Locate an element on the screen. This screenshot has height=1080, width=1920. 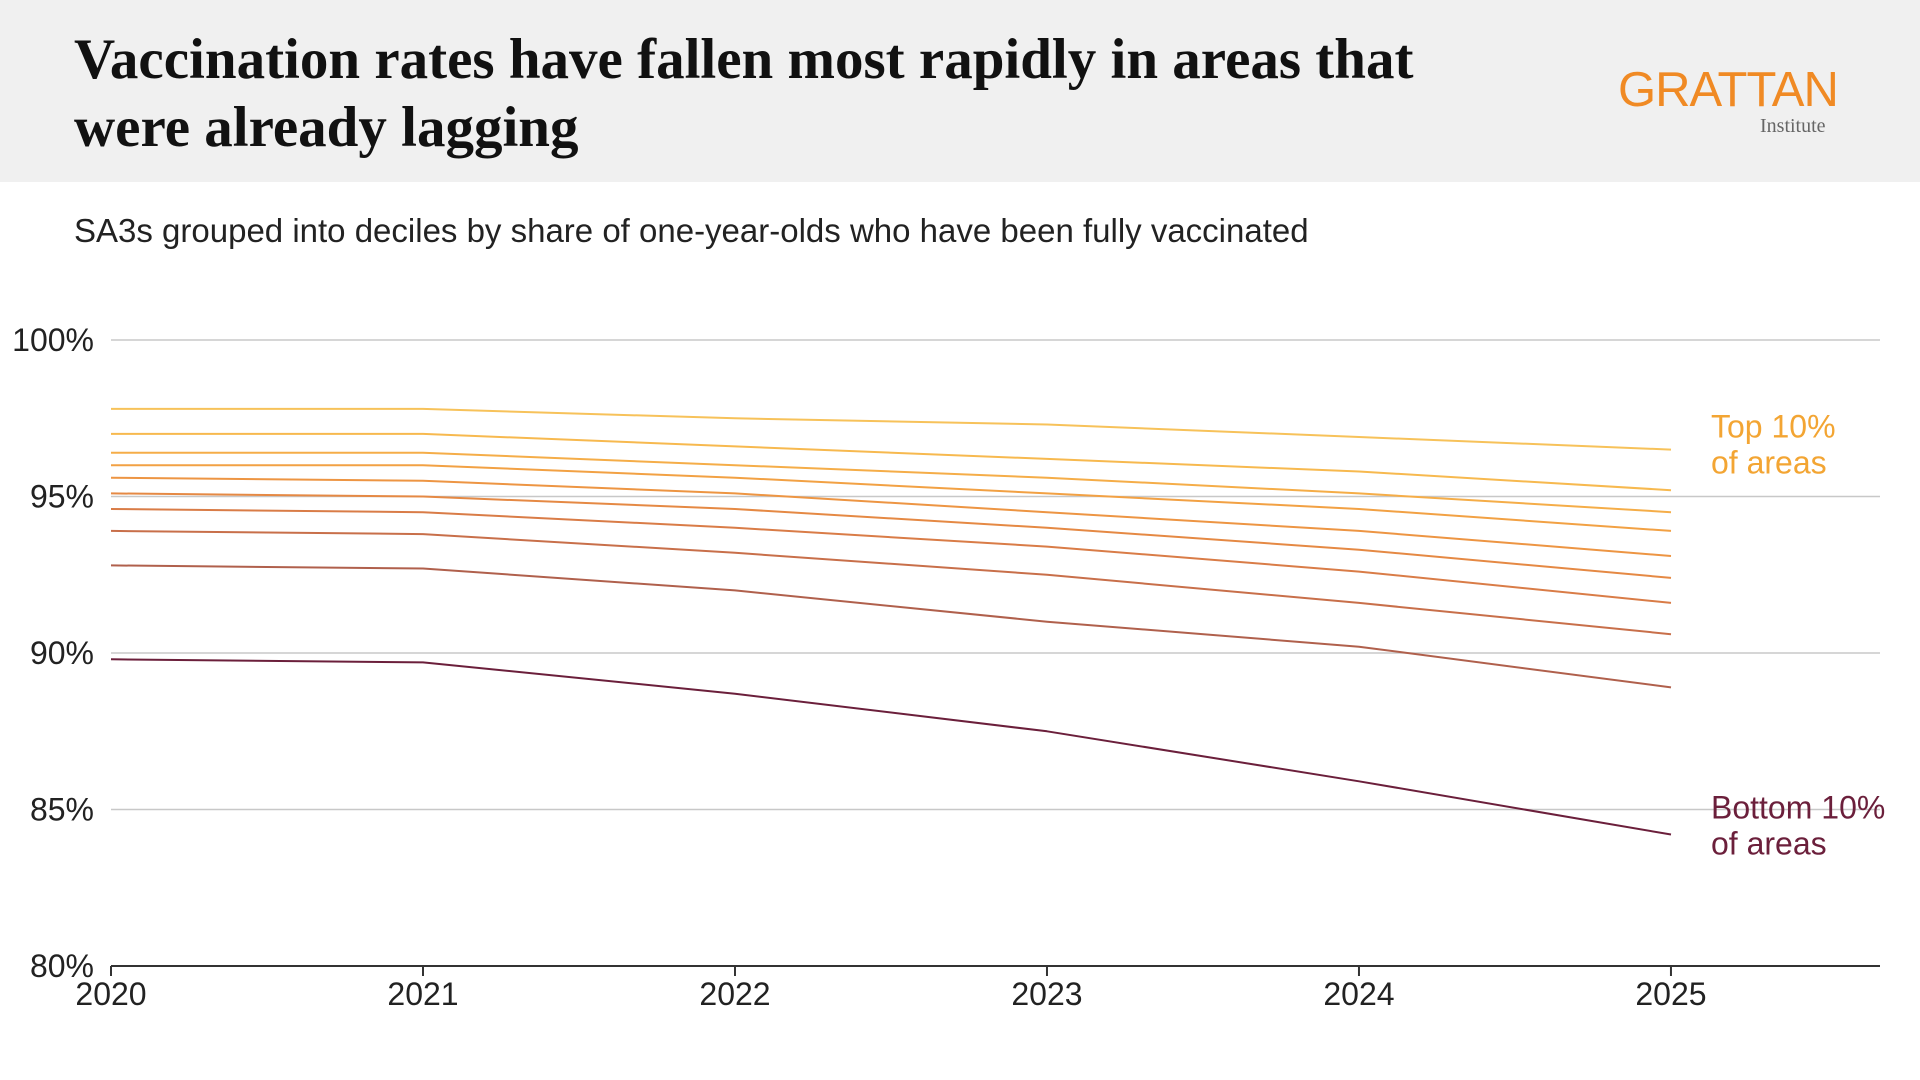
x-tick-label: 2020 is located at coordinates (110, 994).